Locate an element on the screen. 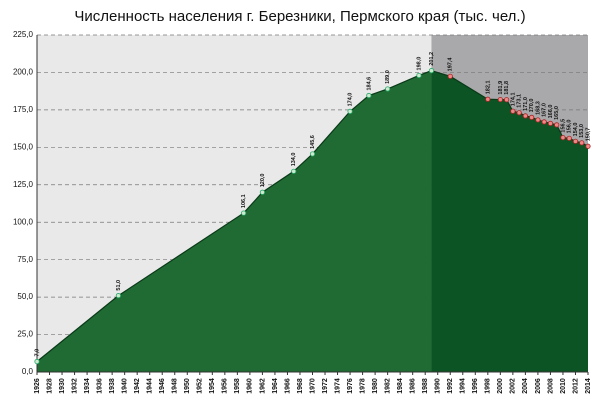 The width and height of the screenshot is (600, 403). x-tick-label: 1982 is located at coordinates (387, 386).